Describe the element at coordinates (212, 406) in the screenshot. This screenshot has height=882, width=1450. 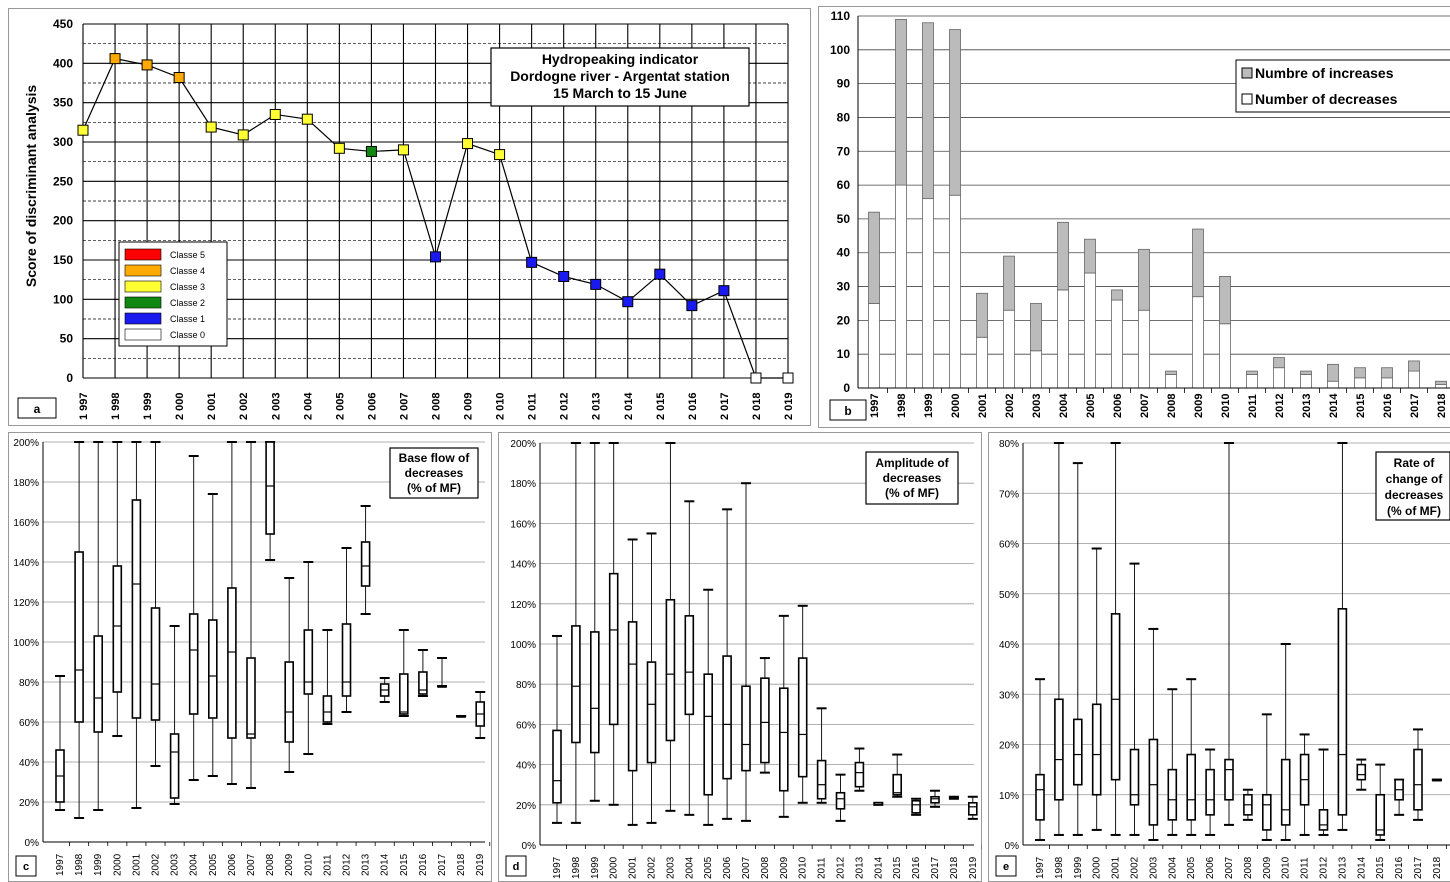
I see `x-tick-label: 2 001` at that location.